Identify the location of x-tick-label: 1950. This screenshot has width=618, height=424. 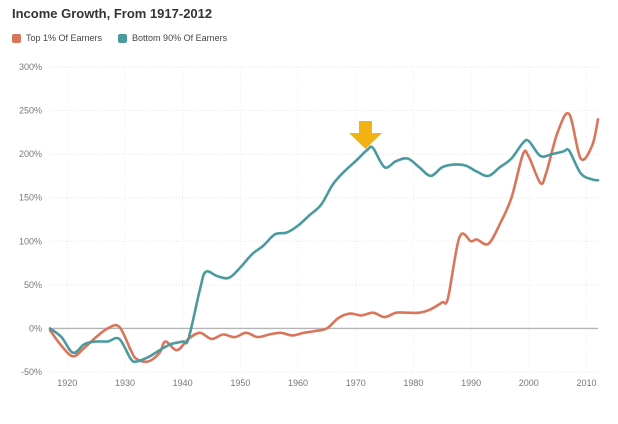
(240, 383).